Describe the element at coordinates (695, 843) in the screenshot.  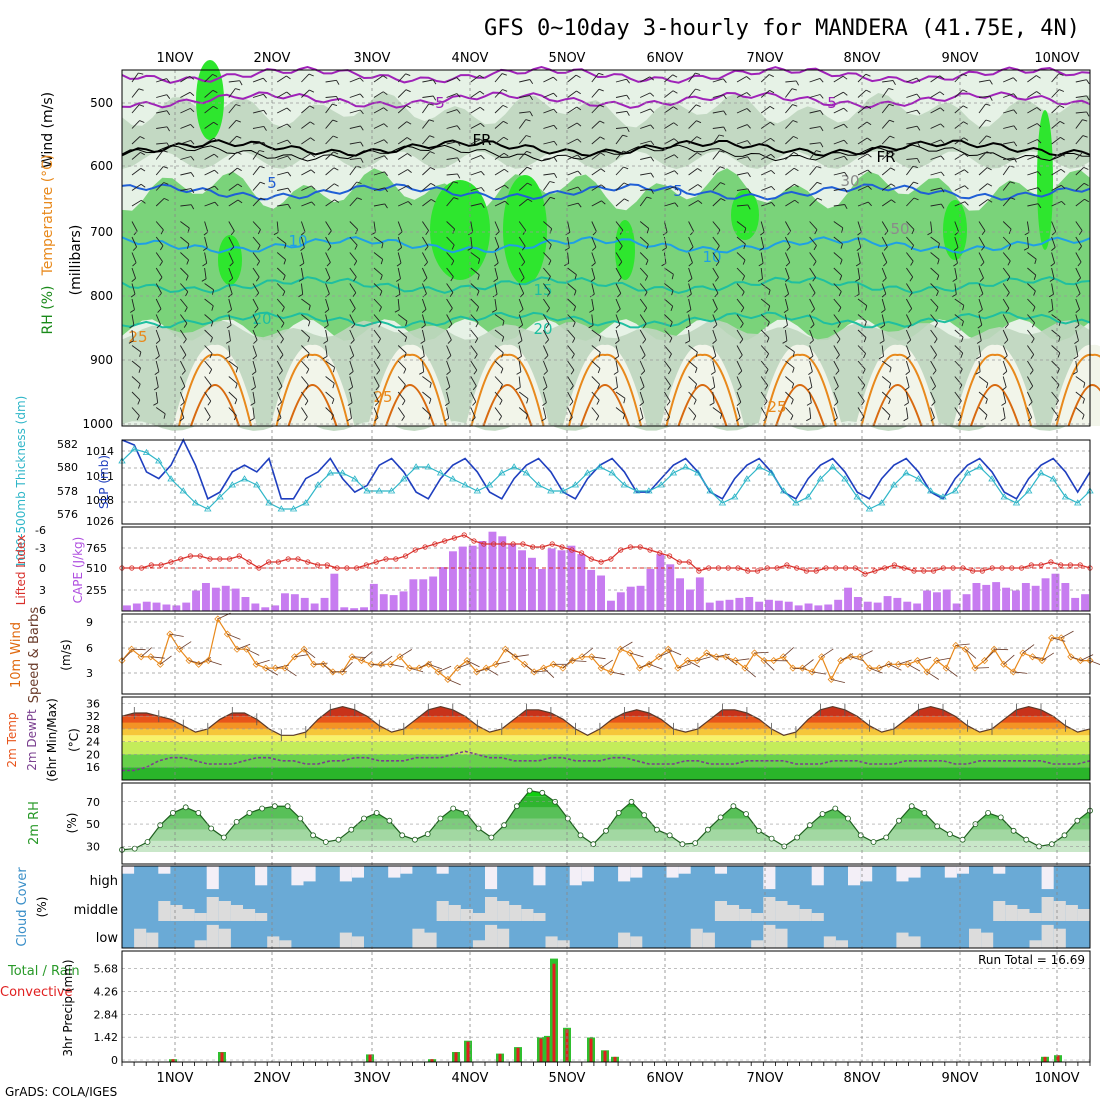
I see `rh2m-marker` at that location.